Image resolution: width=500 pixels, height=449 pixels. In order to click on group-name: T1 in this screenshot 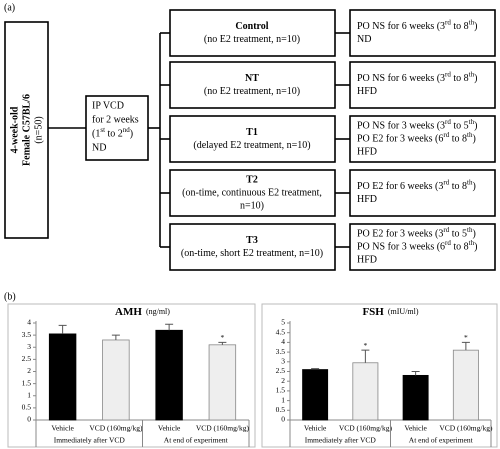, I will do `click(252, 132)`.